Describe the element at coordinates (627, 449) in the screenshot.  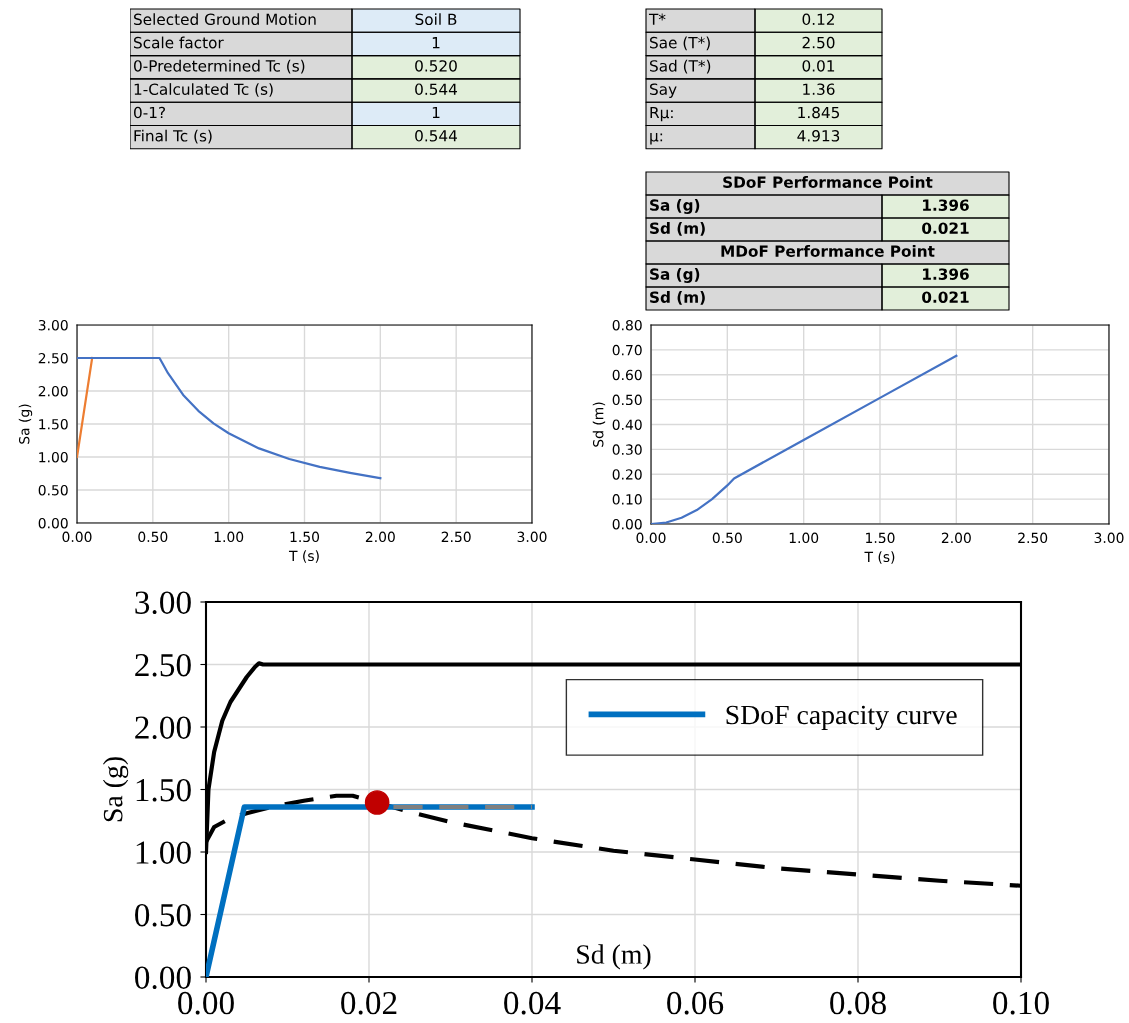
I see `y-tick-label: 0.30` at that location.